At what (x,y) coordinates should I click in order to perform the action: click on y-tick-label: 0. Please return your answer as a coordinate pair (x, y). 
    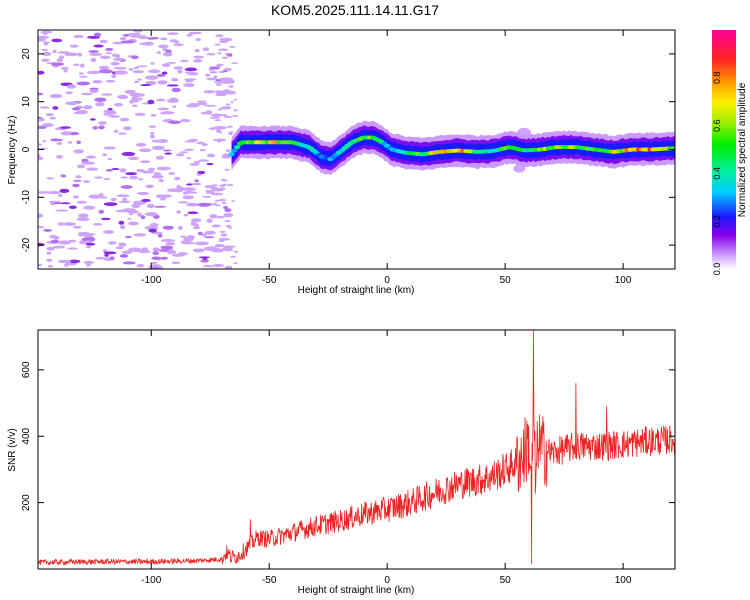
    Looking at the image, I should click on (26, 149).